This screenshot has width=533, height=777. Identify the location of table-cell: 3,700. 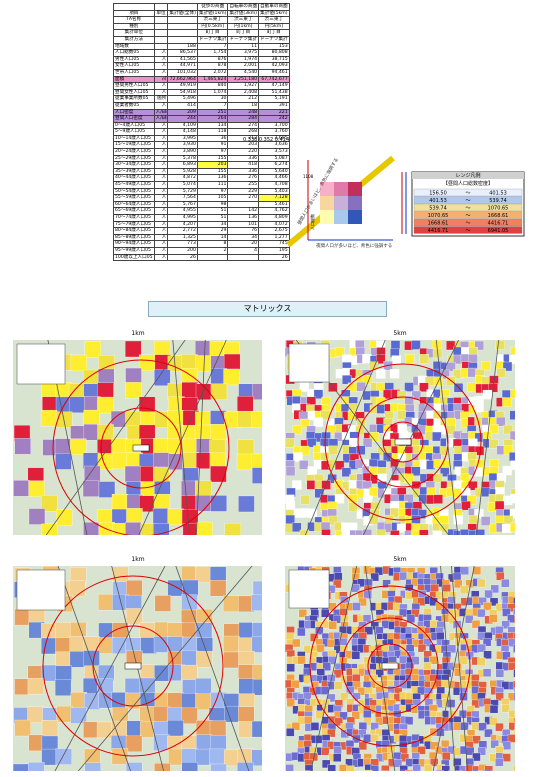
(274, 125).